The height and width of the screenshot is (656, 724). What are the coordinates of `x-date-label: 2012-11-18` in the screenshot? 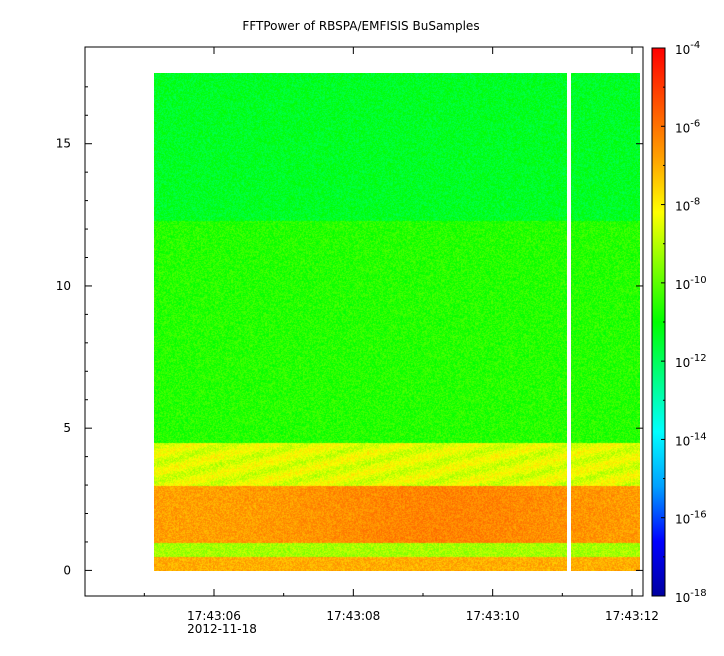 It's located at (222, 629).